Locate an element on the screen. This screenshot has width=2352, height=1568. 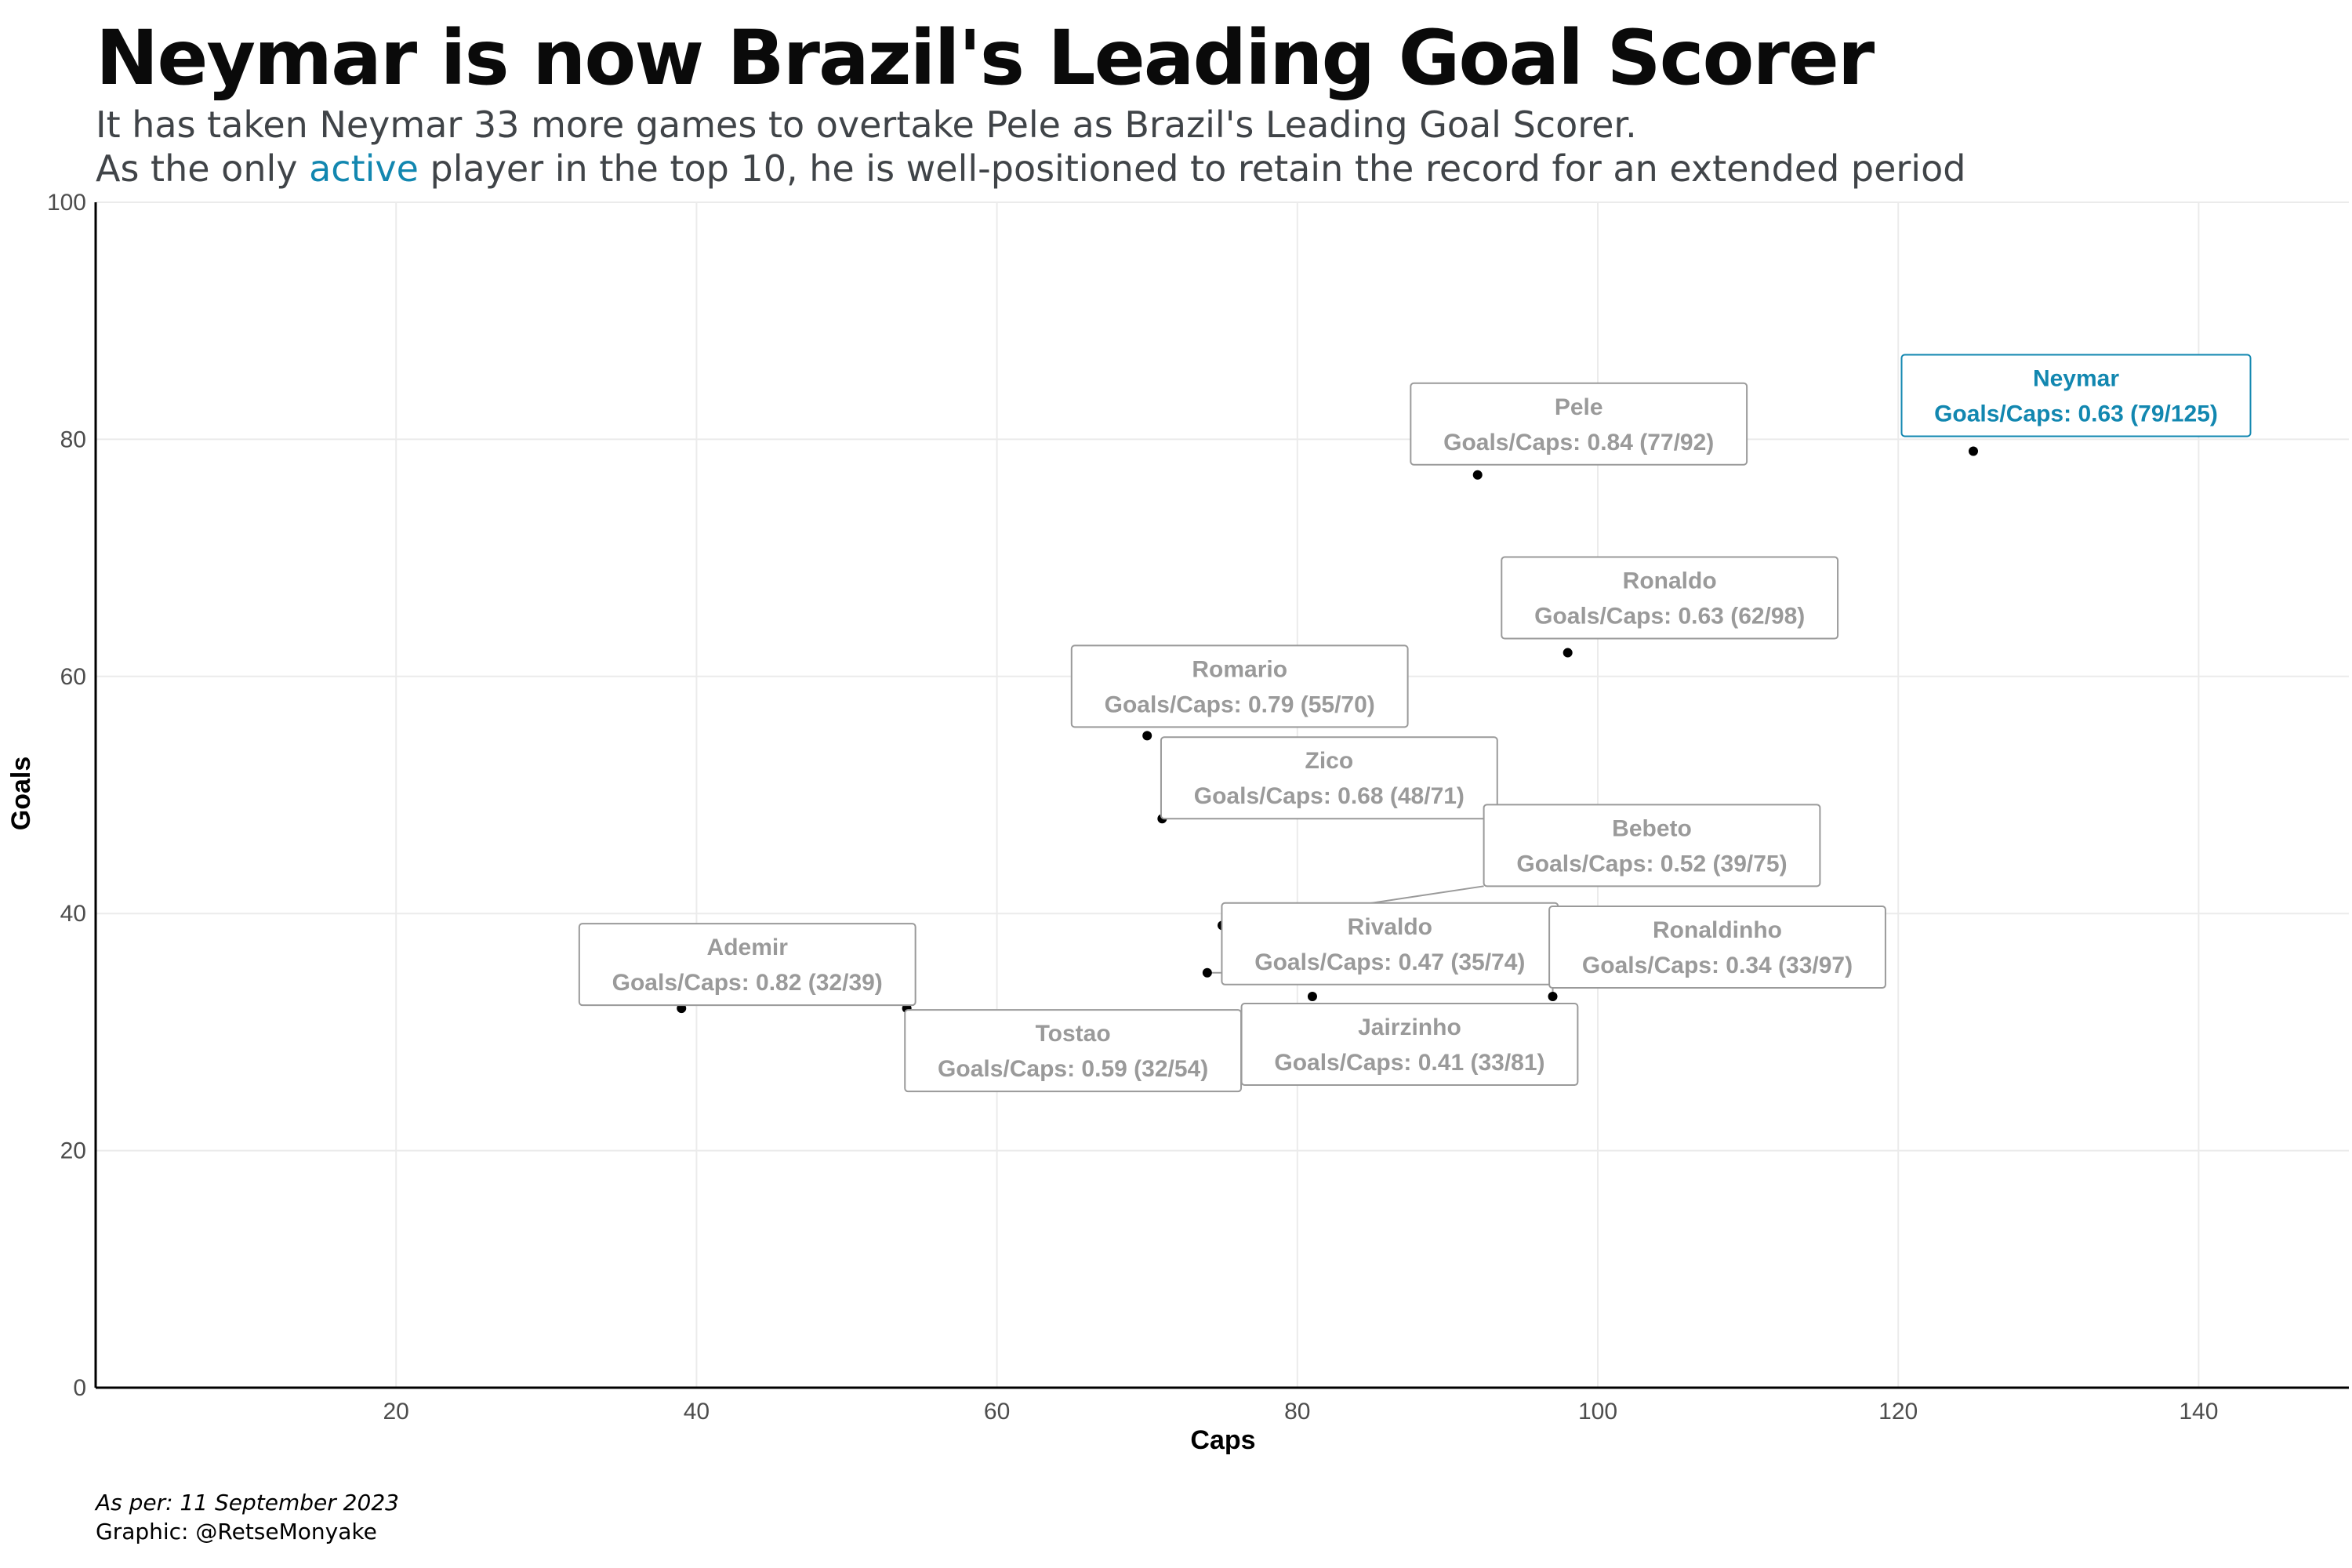
y-tick-label: 20 is located at coordinates (73, 1151).